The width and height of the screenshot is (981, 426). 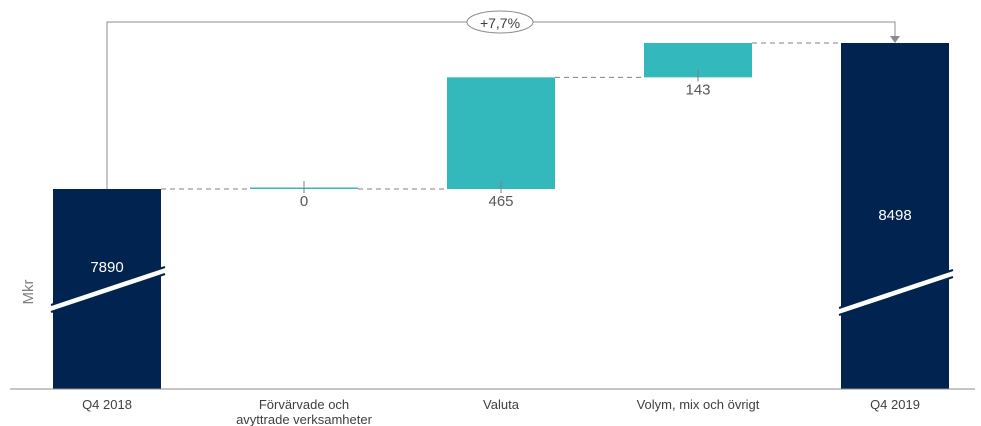 I want to click on change-badge, so click(x=500, y=22).